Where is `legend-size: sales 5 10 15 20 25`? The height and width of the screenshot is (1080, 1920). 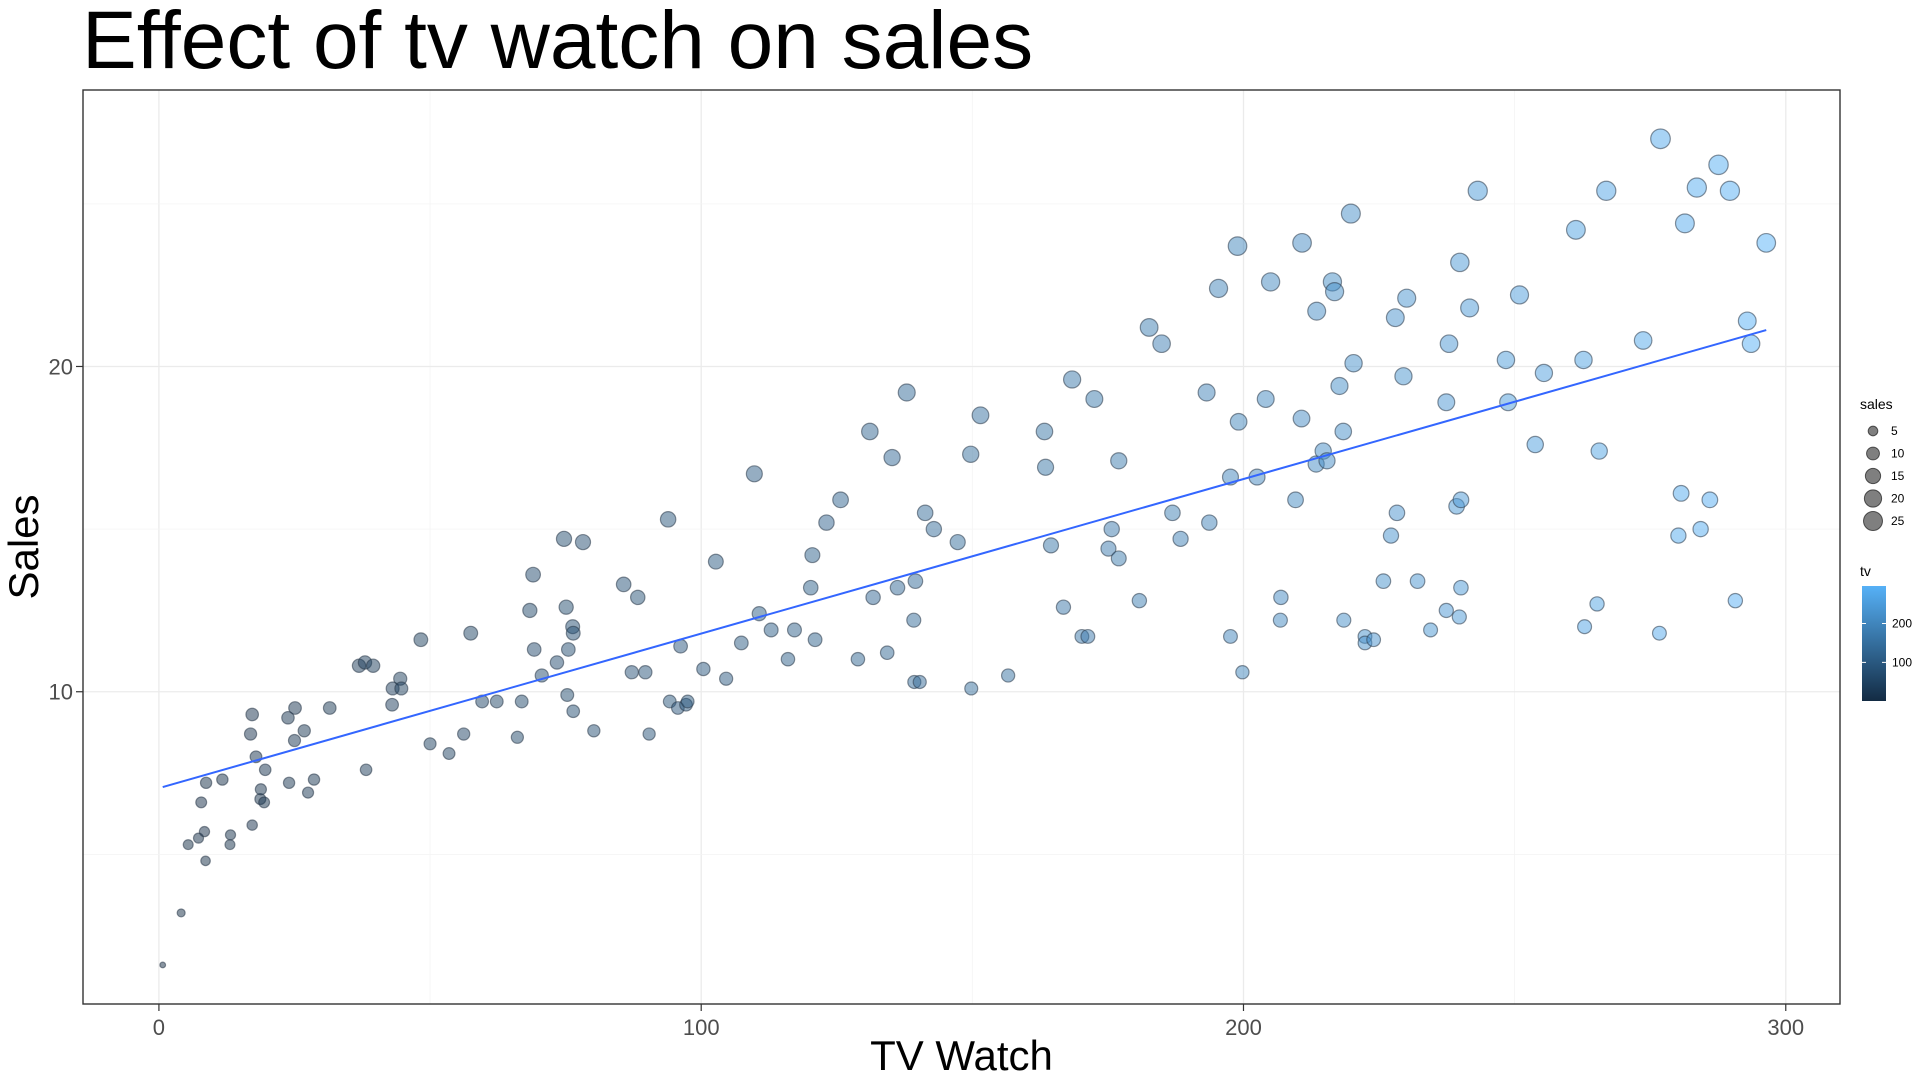
legend-size: sales 5 10 15 20 25 is located at coordinates (1882, 463).